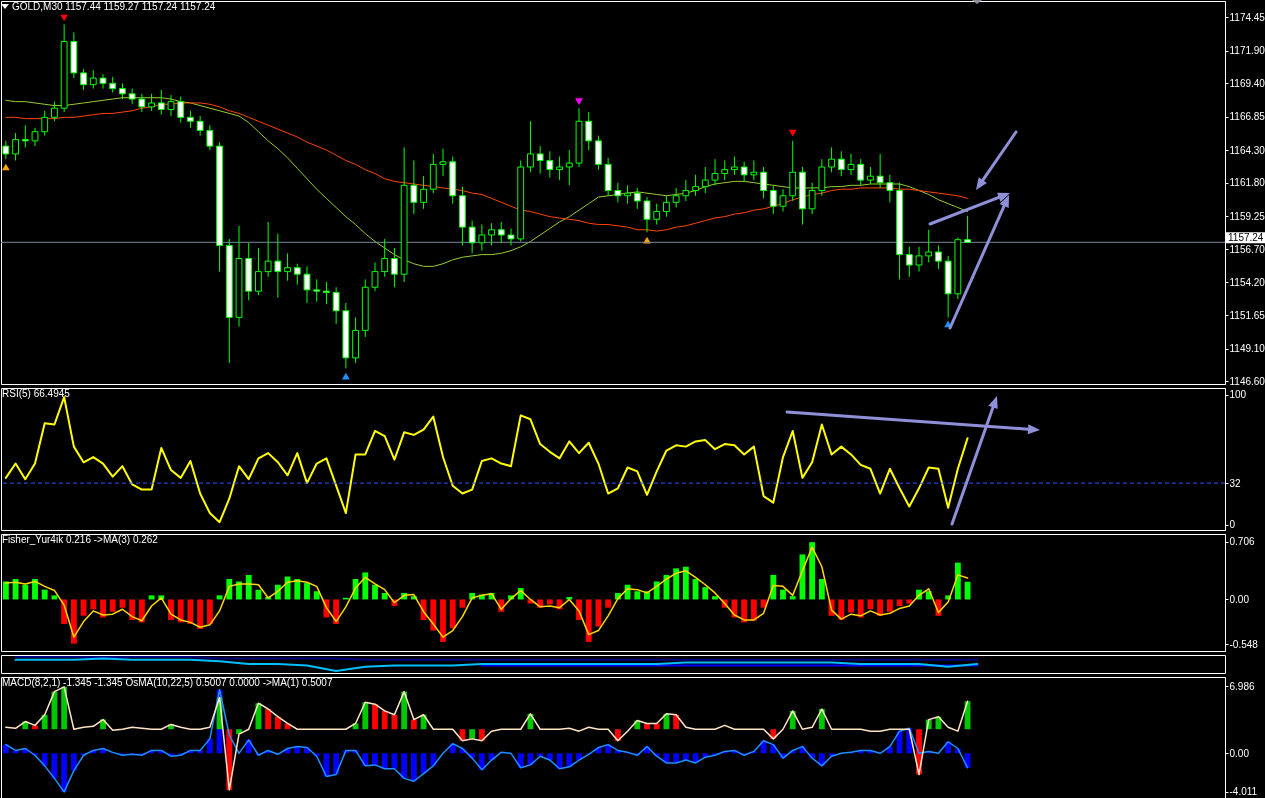 The image size is (1265, 798). Describe the element at coordinates (1243, 792) in the screenshot. I see `y-tick-label: -4.011` at that location.